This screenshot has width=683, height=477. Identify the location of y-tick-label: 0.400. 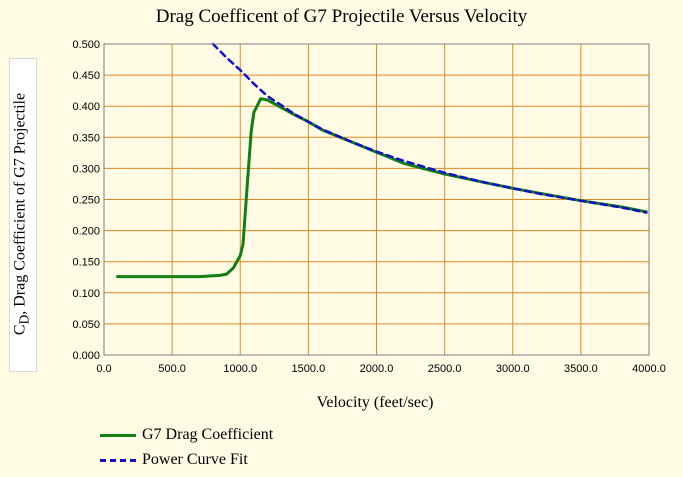
(86, 107).